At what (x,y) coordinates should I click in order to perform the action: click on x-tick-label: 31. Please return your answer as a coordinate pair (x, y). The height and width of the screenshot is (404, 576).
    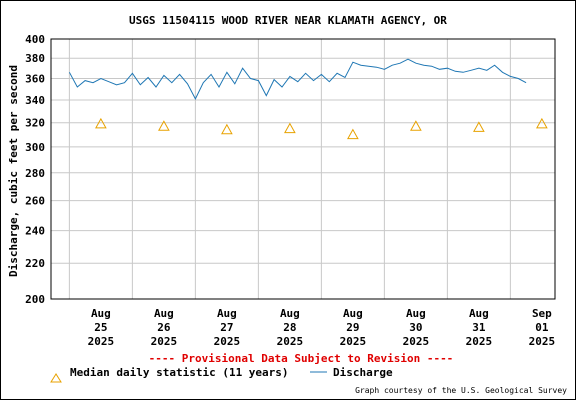
    Looking at the image, I should click on (479, 327).